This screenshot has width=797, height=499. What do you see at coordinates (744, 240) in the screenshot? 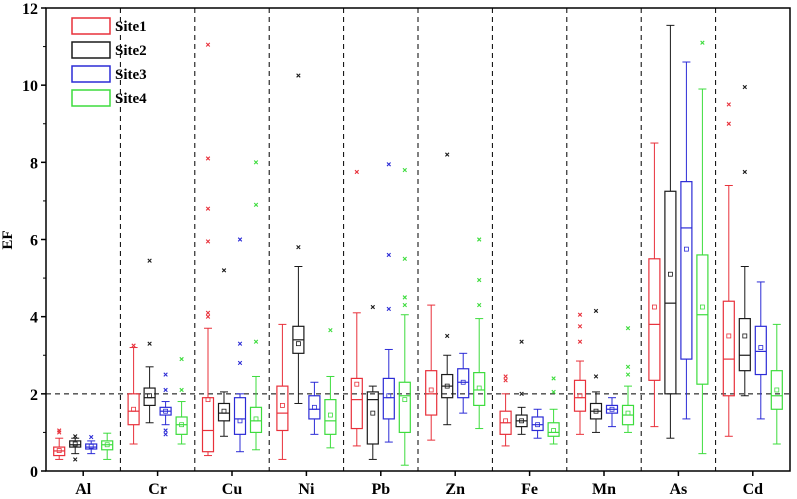
I see `box-site2-cd` at bounding box center [744, 240].